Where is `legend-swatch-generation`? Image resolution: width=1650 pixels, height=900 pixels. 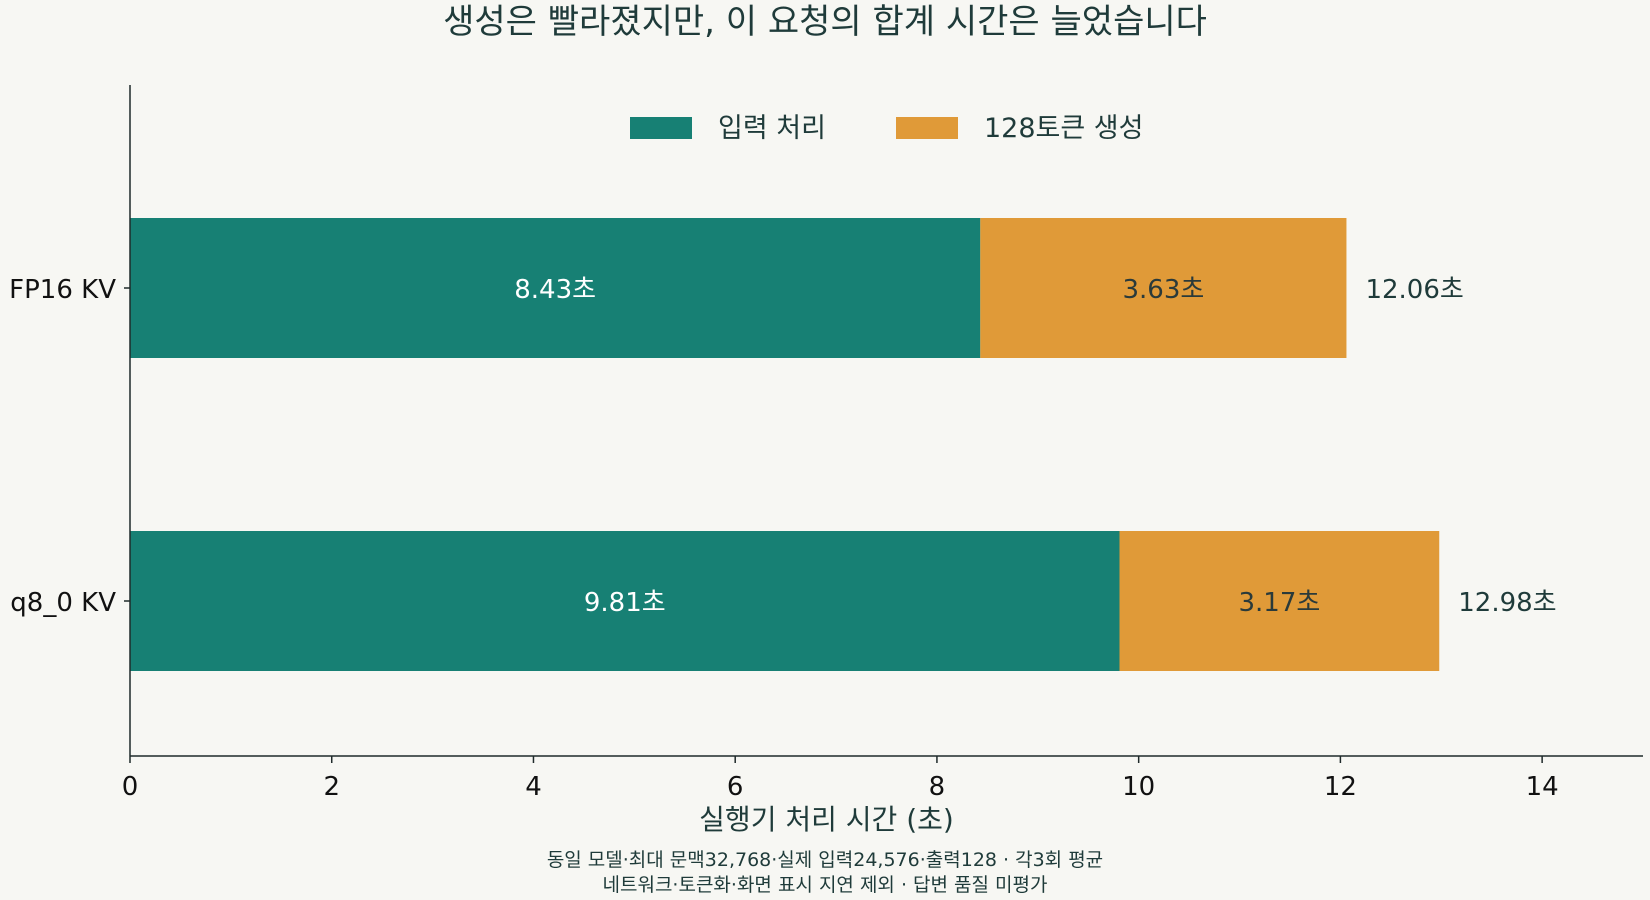
legend-swatch-generation is located at coordinates (927, 128).